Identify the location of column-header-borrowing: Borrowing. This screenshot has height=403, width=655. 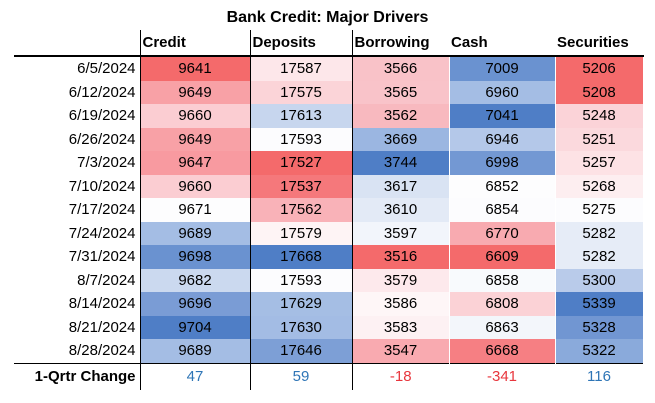
(400, 43).